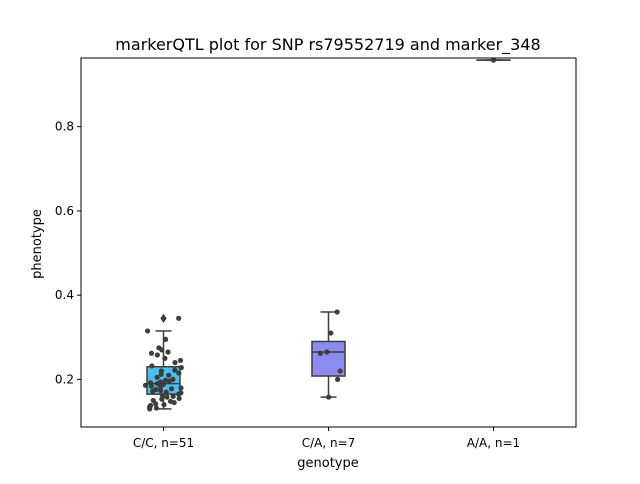 Image resolution: width=640 pixels, height=484 pixels. Describe the element at coordinates (163, 443) in the screenshot. I see `x-tick-label: C/C, n=51` at that location.